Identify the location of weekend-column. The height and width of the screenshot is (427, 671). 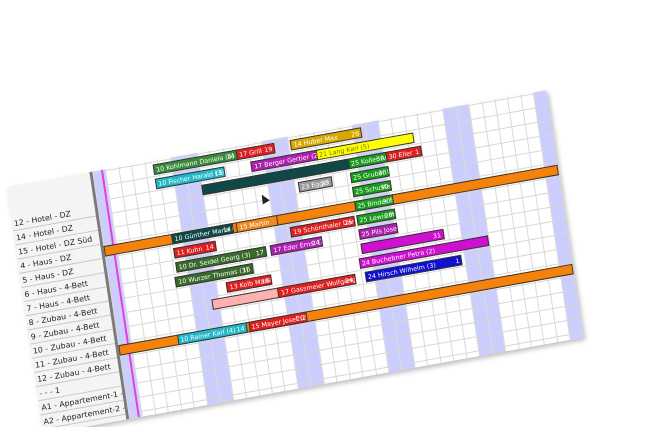
(558, 215).